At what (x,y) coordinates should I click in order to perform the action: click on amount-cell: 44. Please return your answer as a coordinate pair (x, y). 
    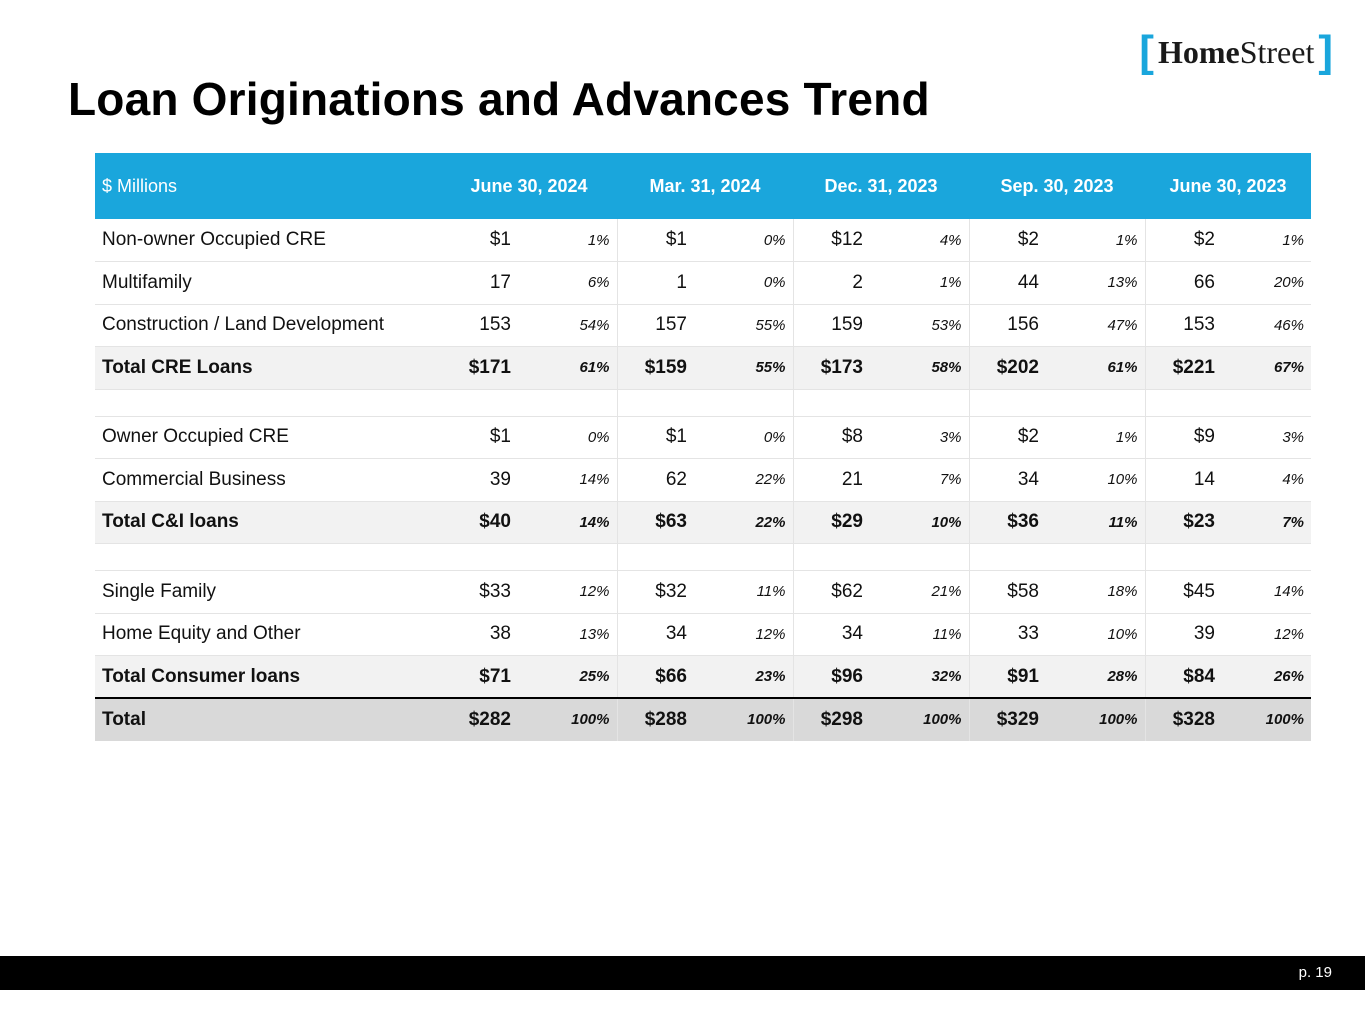
    Looking at the image, I should click on (1009, 283).